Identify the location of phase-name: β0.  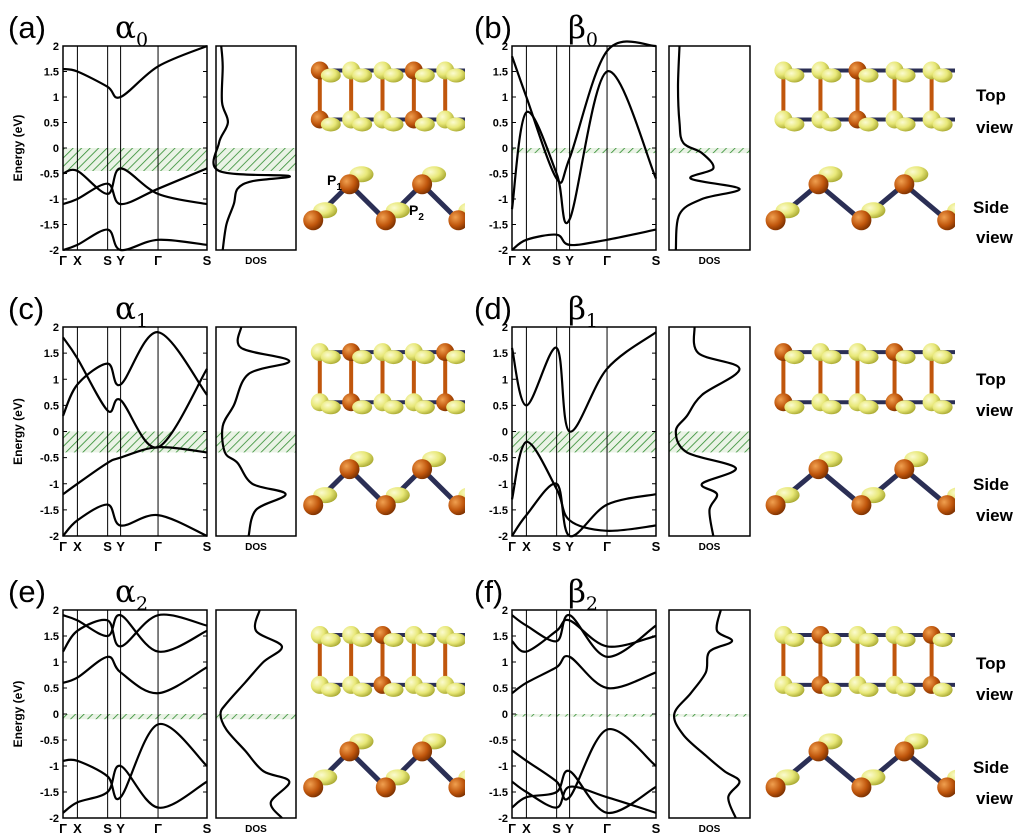
(583, 30).